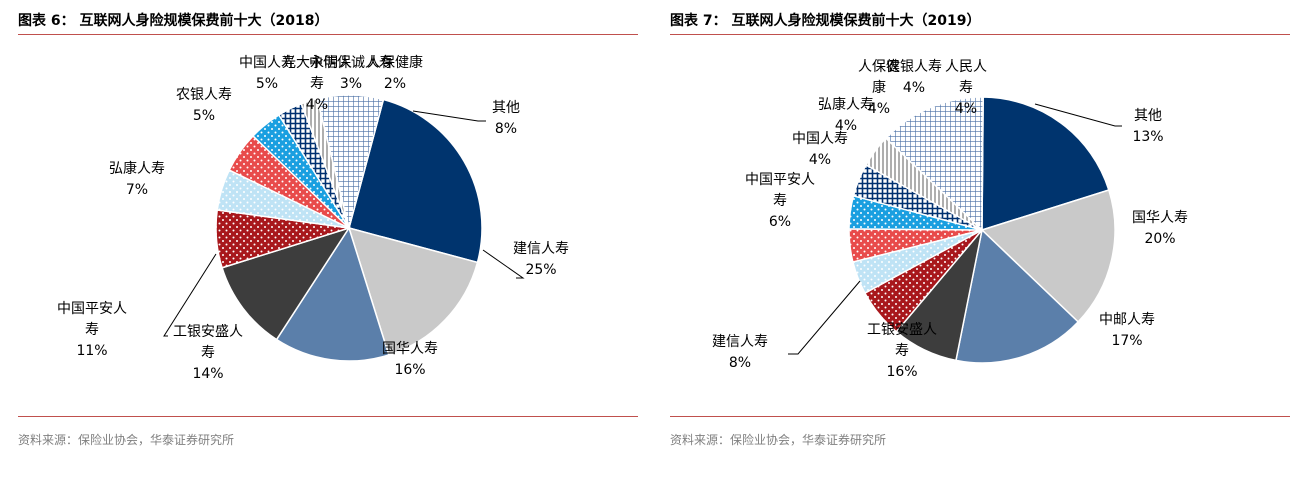 This screenshot has height=481, width=1307. What do you see at coordinates (1147, 137) in the screenshot?
I see `slice-value-其他: 13%` at bounding box center [1147, 137].